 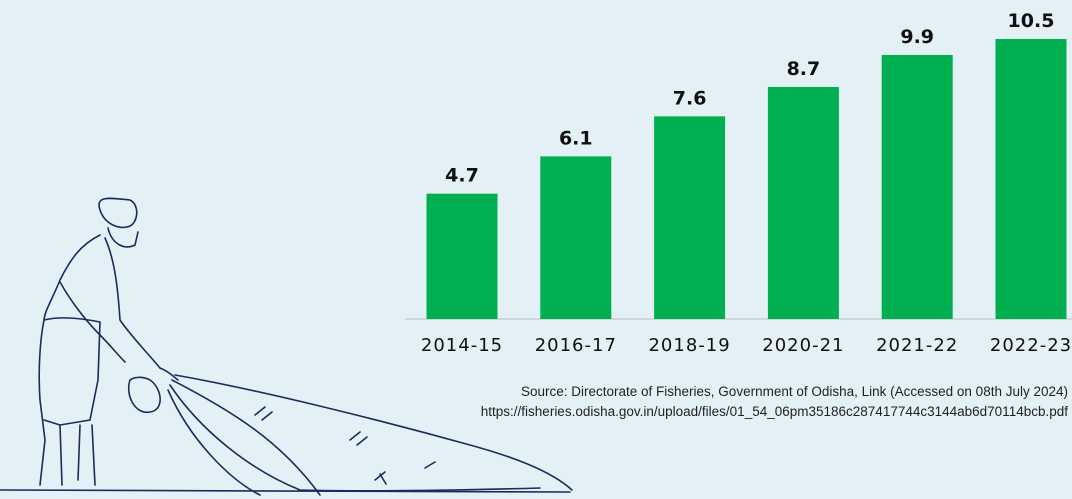 I want to click on value-label: 8.7, so click(x=804, y=69).